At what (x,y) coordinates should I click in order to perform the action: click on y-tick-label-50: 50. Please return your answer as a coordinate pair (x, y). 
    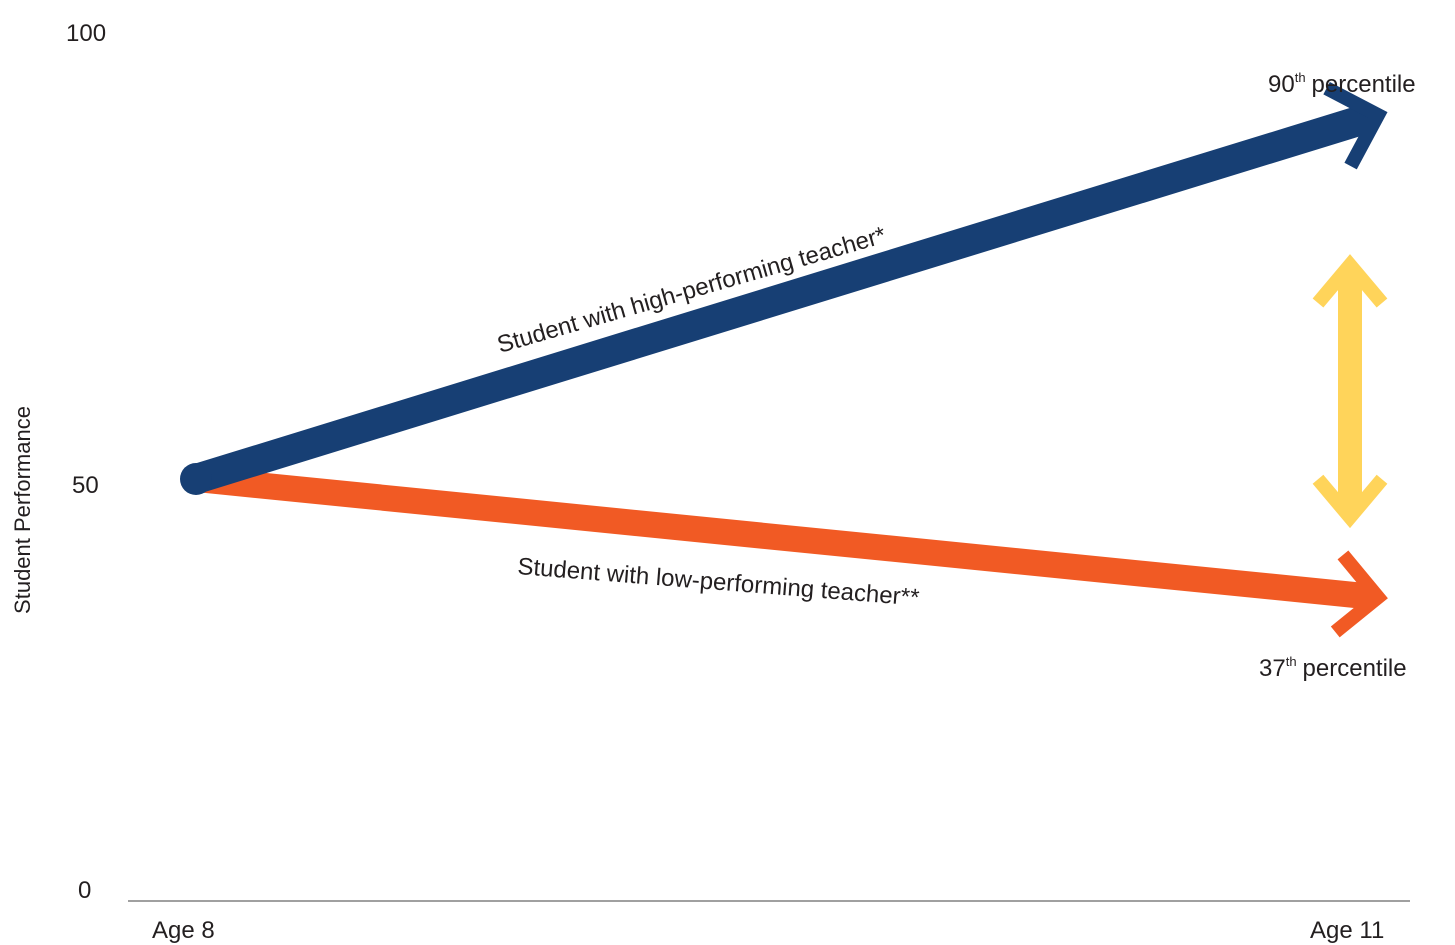
    Looking at the image, I should click on (85, 485).